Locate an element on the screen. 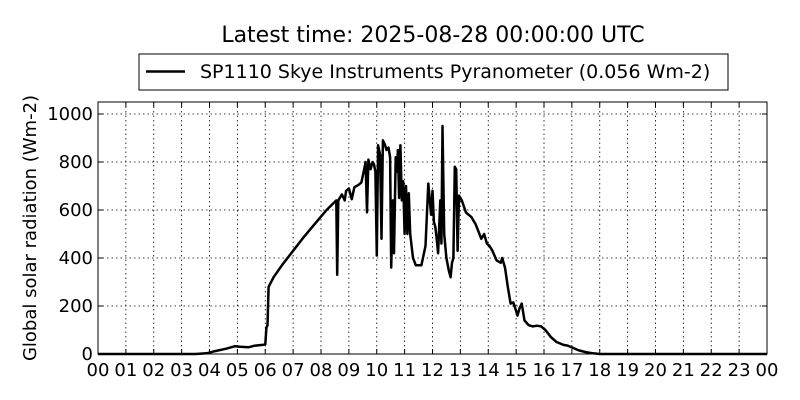  x-tick-label: 03 is located at coordinates (181, 370).